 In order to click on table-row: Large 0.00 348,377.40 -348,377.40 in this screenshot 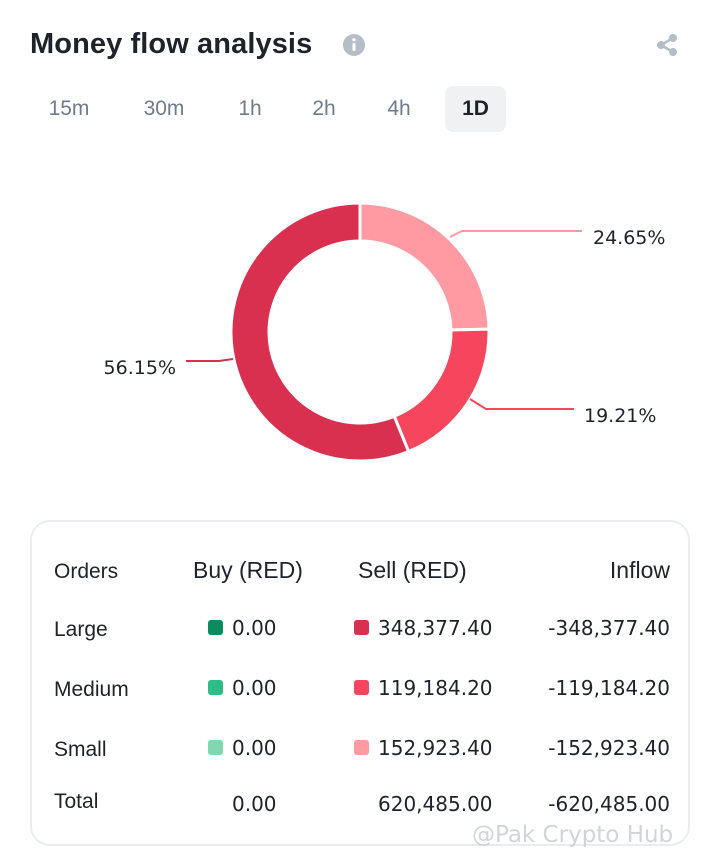, I will do `click(362, 628)`.